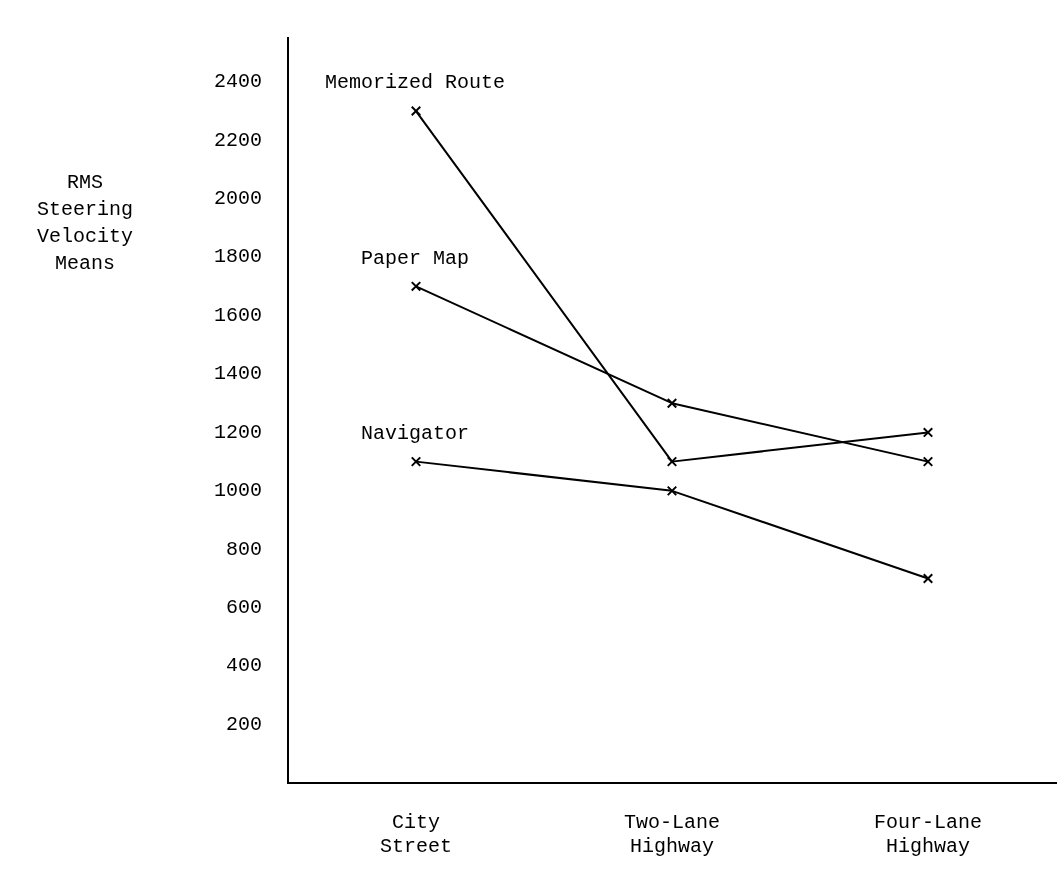 Image resolution: width=1064 pixels, height=895 pixels. What do you see at coordinates (243, 724) in the screenshot?
I see `y-tick-label: 200` at bounding box center [243, 724].